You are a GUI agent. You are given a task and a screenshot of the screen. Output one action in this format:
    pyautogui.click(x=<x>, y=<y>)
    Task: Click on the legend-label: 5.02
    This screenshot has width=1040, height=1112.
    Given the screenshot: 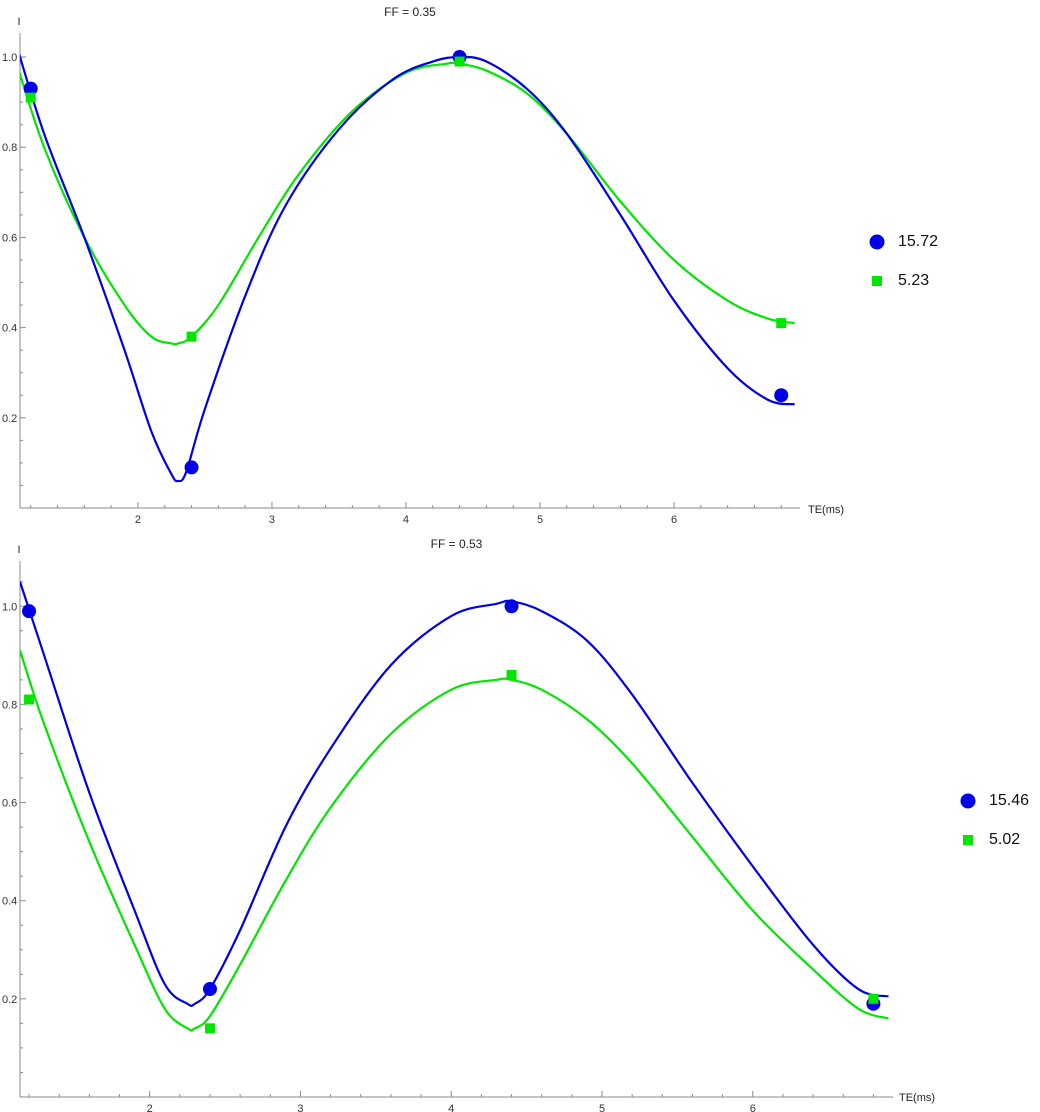 What is the action you would take?
    pyautogui.click(x=1004, y=839)
    